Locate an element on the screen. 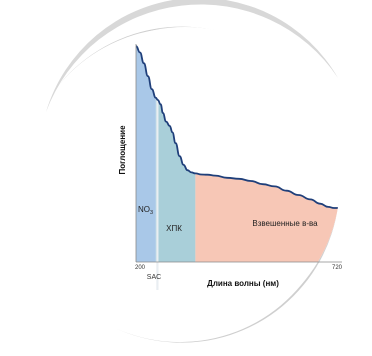  no3-text: NO is located at coordinates (144, 209).